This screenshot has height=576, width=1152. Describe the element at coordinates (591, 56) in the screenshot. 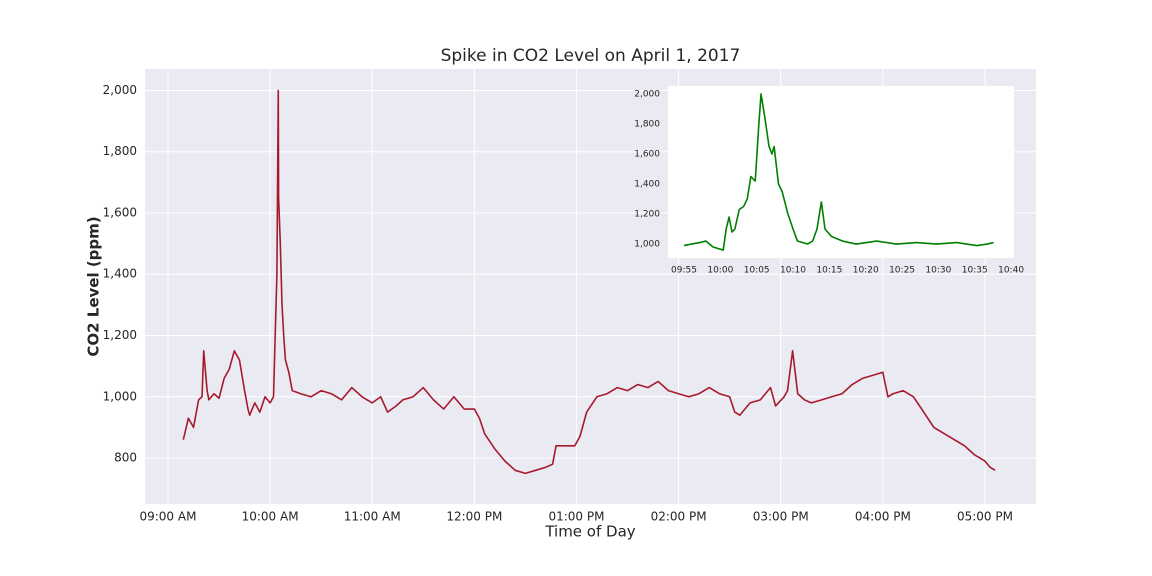

I see `chart-title: Spike in CO2 Level on April 1, 2017` at that location.